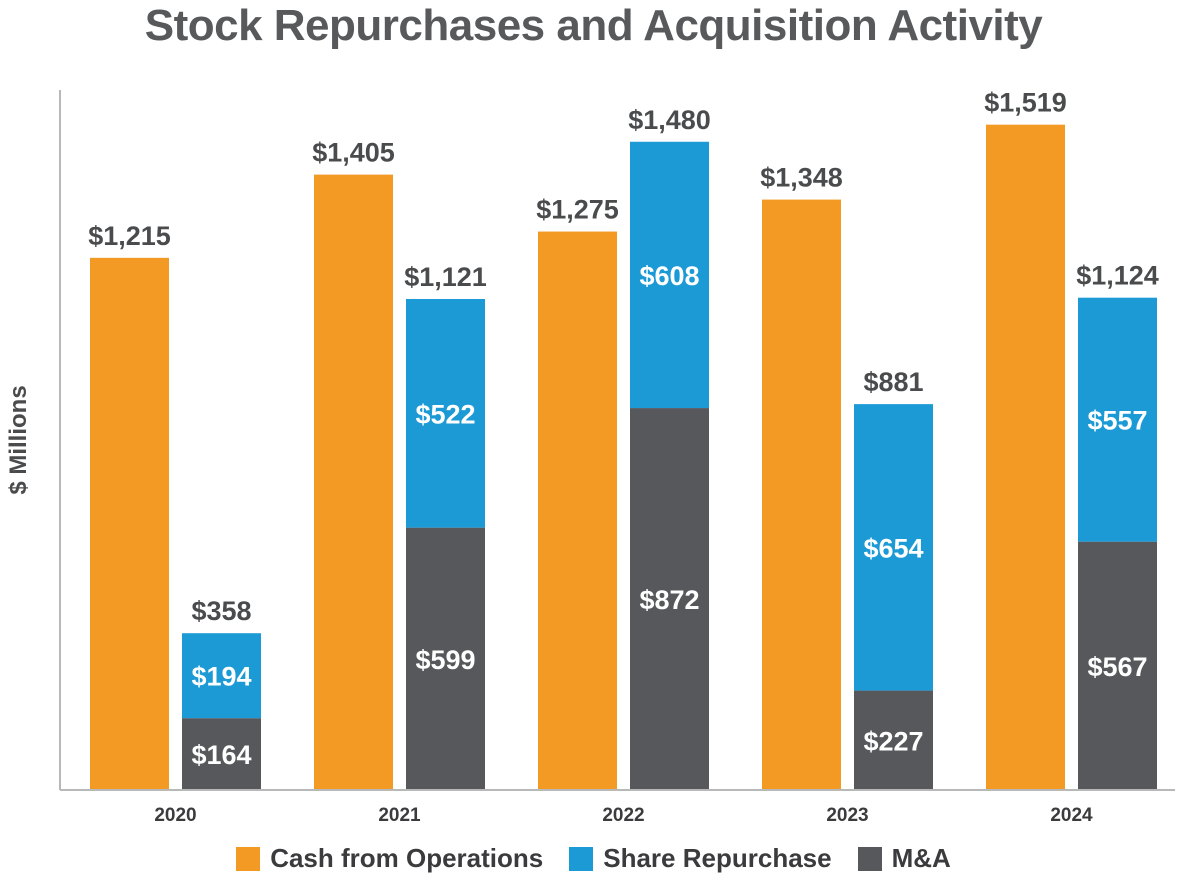 This screenshot has height=882, width=1187. What do you see at coordinates (893, 382) in the screenshot?
I see `label-stack-total-2023: $881` at bounding box center [893, 382].